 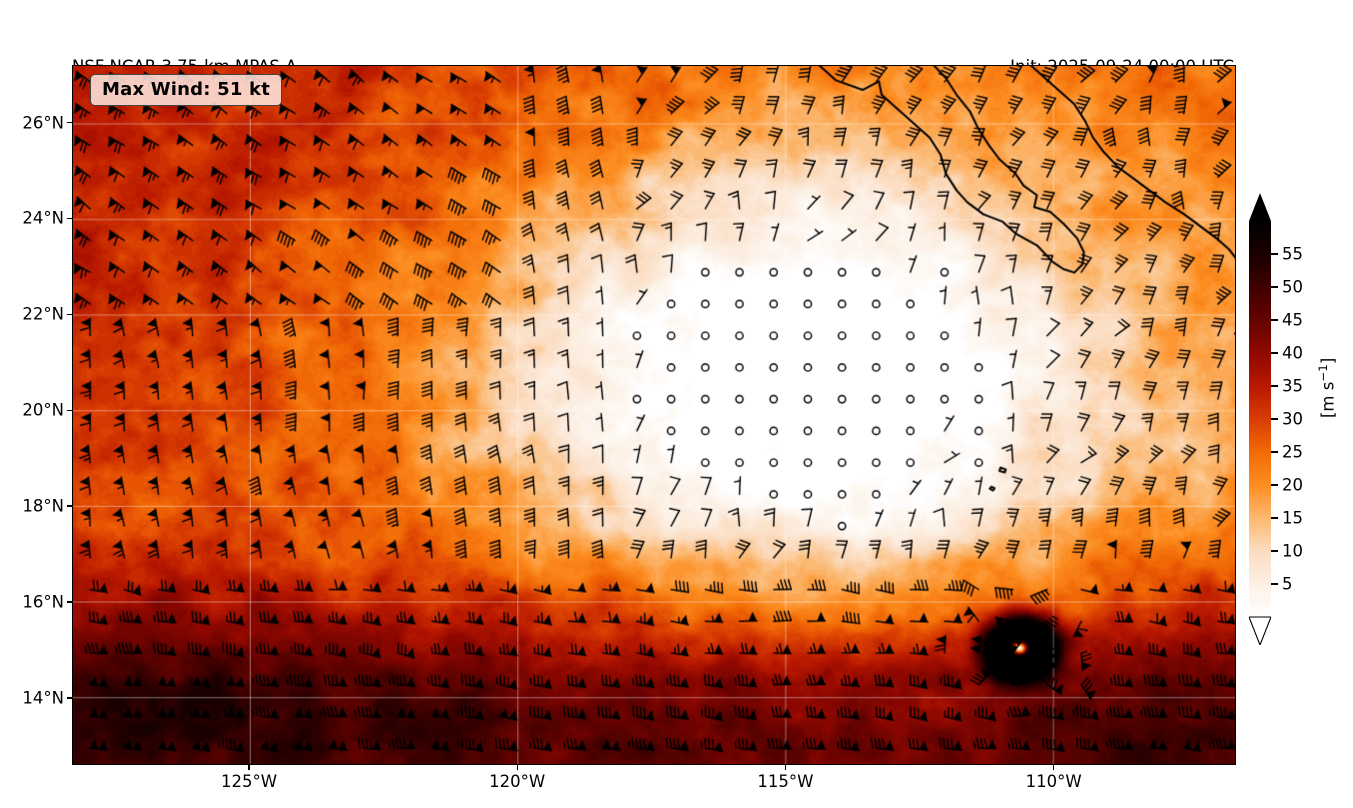 What do you see at coordinates (249, 781) in the screenshot?
I see `lon-tick-label-125: 125°W` at bounding box center [249, 781].